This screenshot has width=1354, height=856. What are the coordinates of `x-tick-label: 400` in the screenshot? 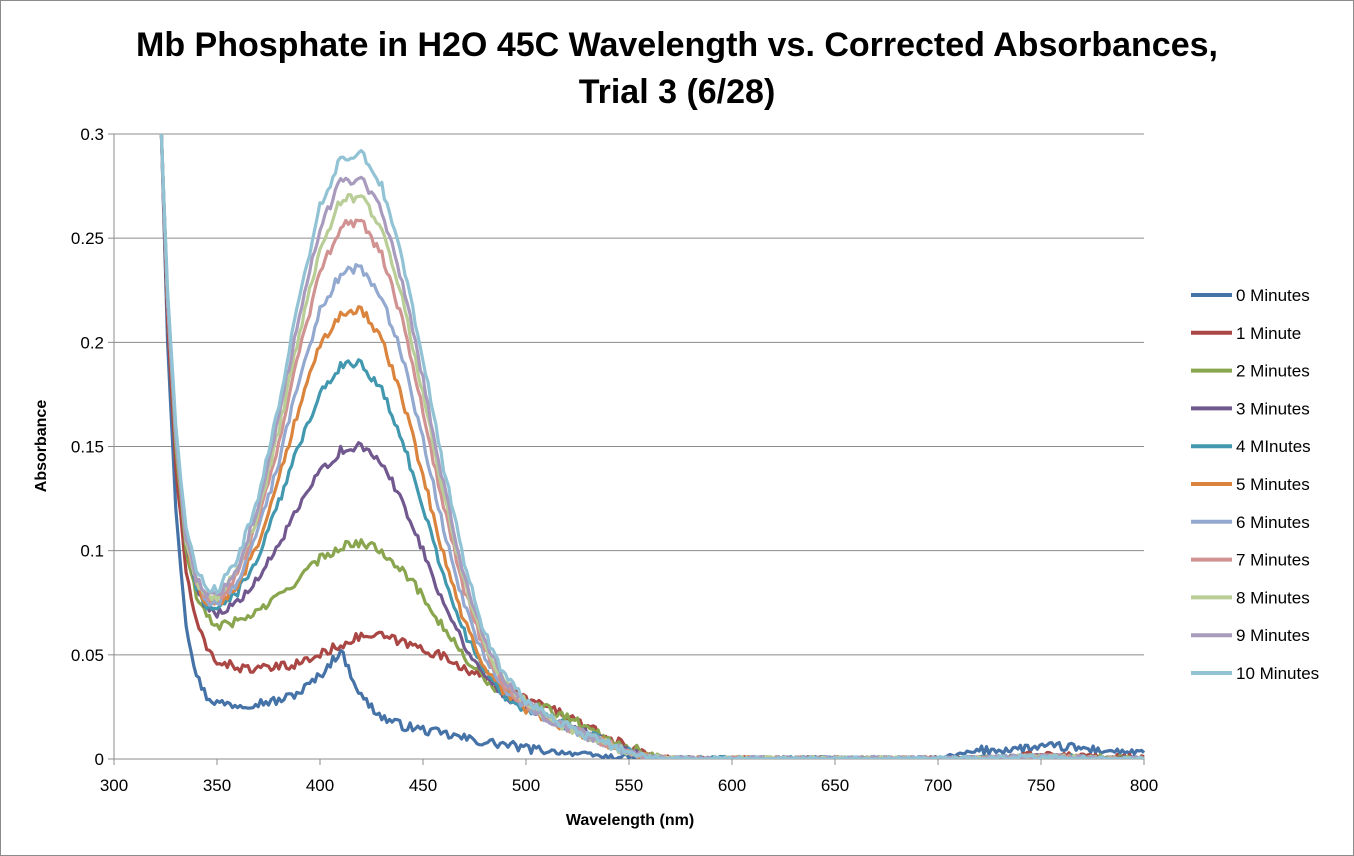 It's located at (320, 785).